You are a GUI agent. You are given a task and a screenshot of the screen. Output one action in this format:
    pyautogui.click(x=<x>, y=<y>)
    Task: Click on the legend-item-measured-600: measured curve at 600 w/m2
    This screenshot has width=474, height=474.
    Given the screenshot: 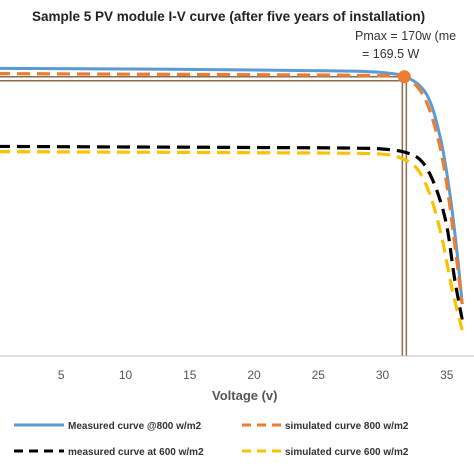 What is the action you would take?
    pyautogui.click(x=109, y=452)
    